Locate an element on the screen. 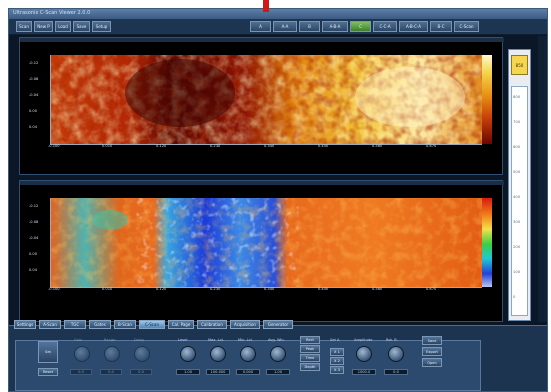 Image resolution: width=551 pixels, height=392 pixels. x-axis is located at coordinates (266, 147).